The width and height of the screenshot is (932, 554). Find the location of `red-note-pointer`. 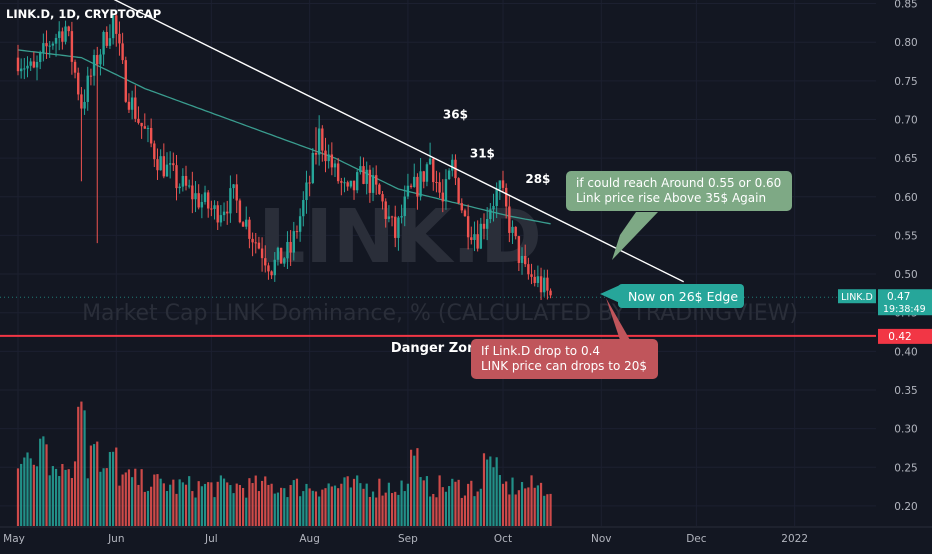

red-note-pointer is located at coordinates (618, 319).